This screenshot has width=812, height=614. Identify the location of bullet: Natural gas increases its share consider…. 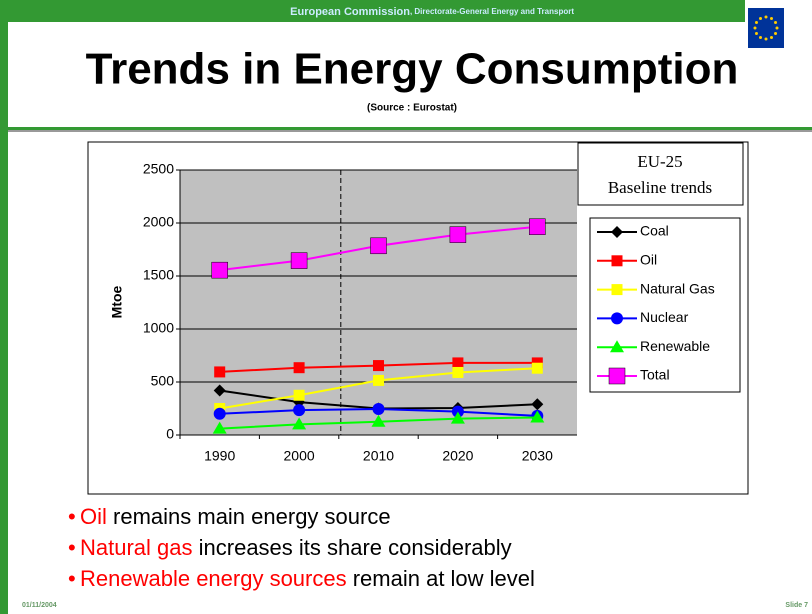
(296, 547).